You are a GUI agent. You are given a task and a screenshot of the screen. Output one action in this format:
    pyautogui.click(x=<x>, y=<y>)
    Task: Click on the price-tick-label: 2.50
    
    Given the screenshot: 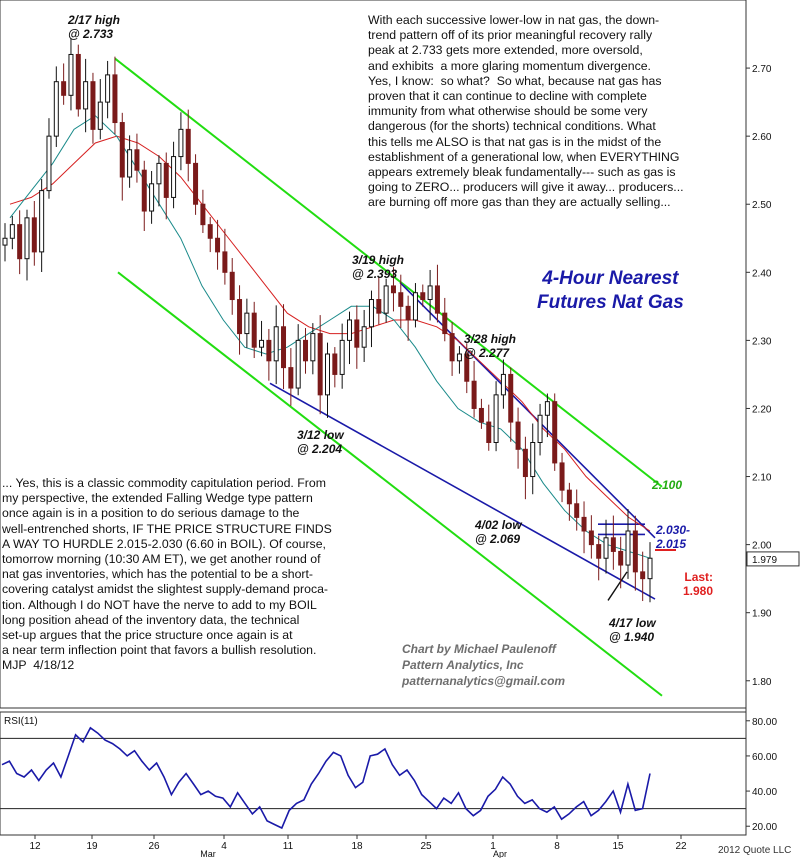 What is the action you would take?
    pyautogui.click(x=762, y=205)
    